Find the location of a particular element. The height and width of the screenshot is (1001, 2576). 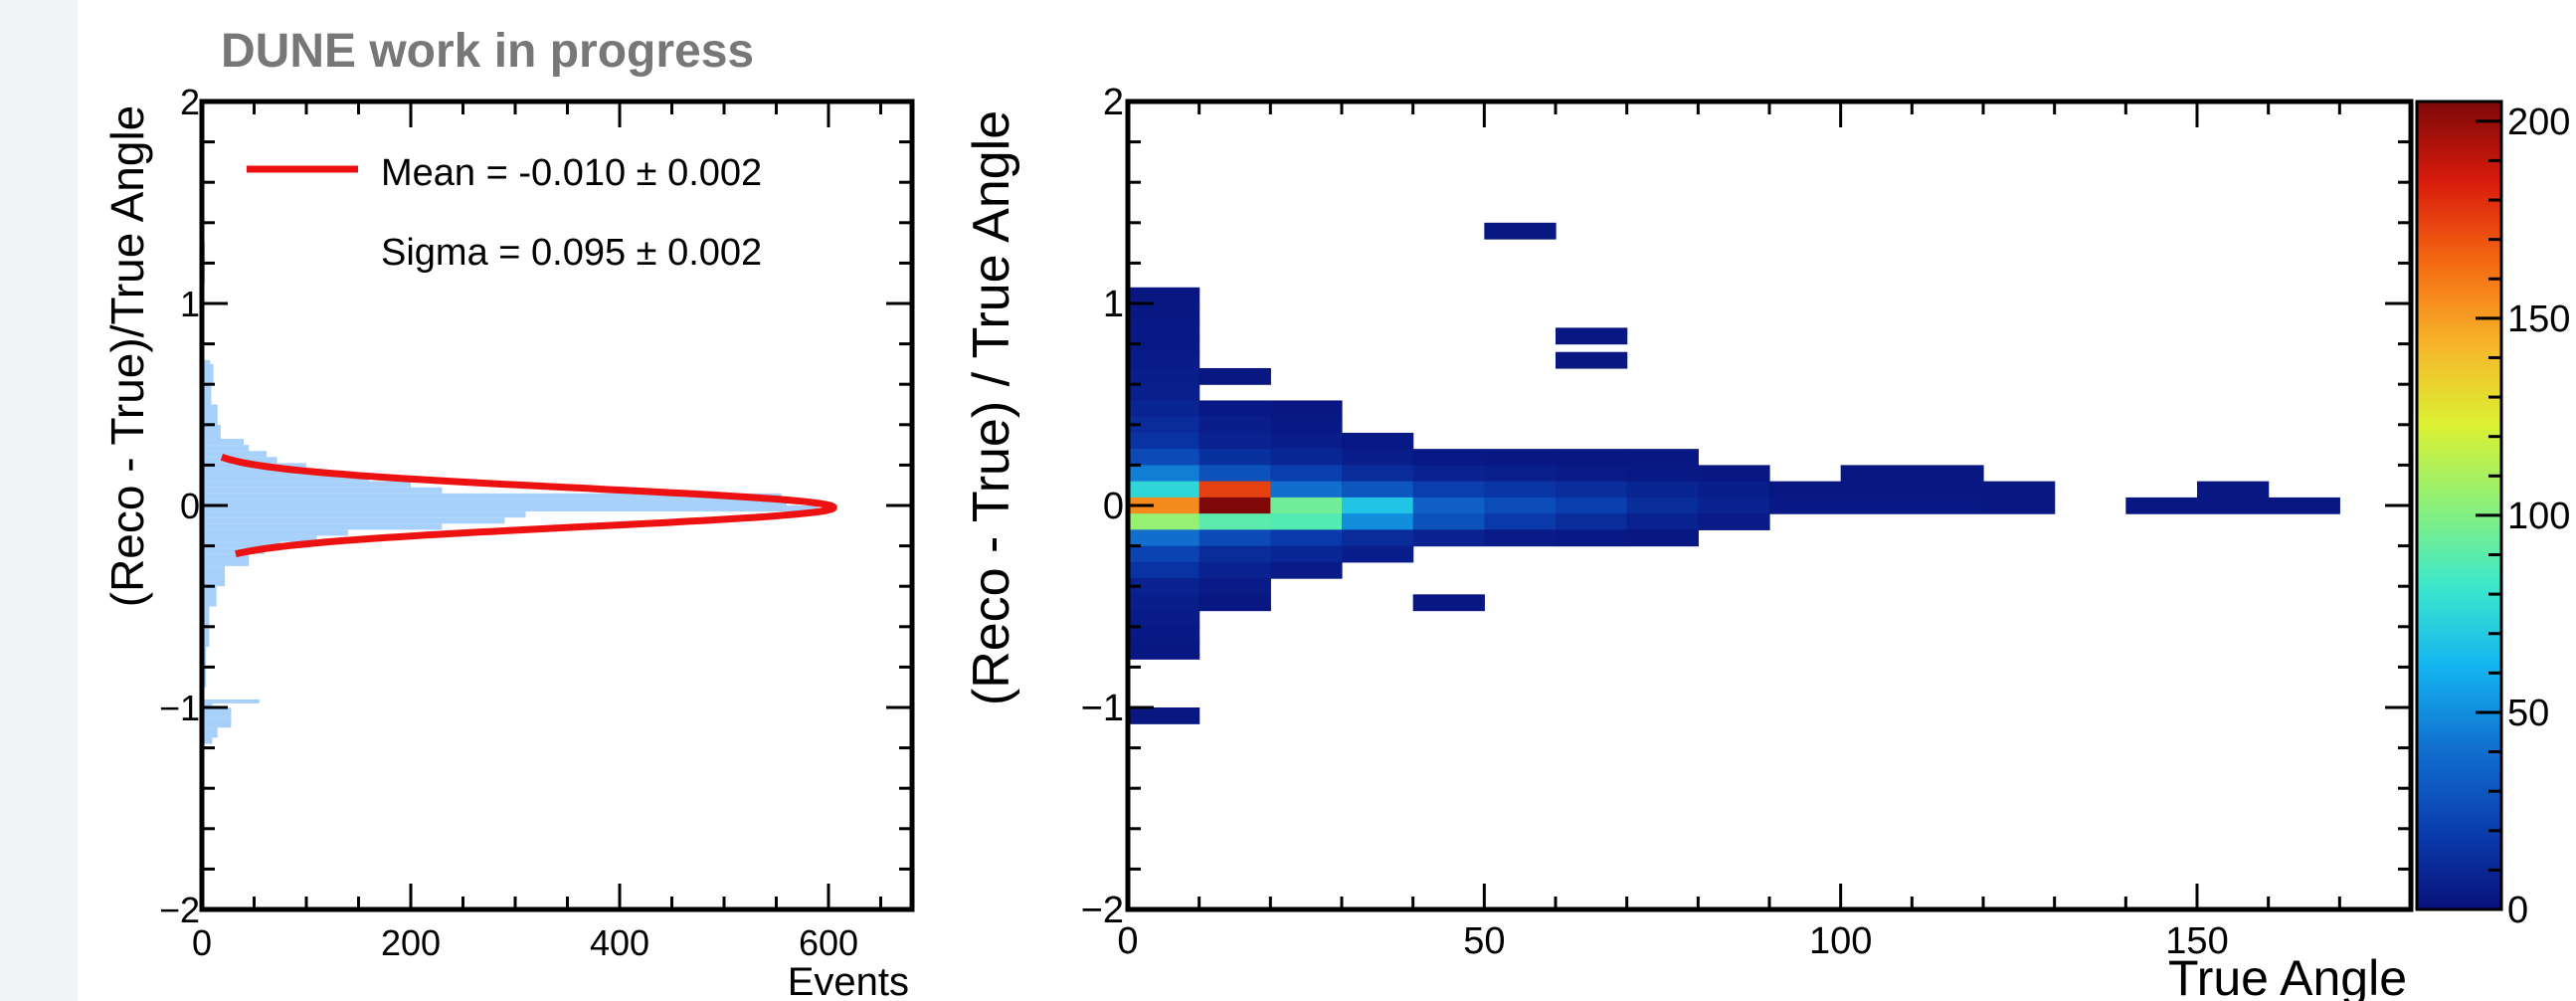

x-tick-label: 200 is located at coordinates (411, 942).